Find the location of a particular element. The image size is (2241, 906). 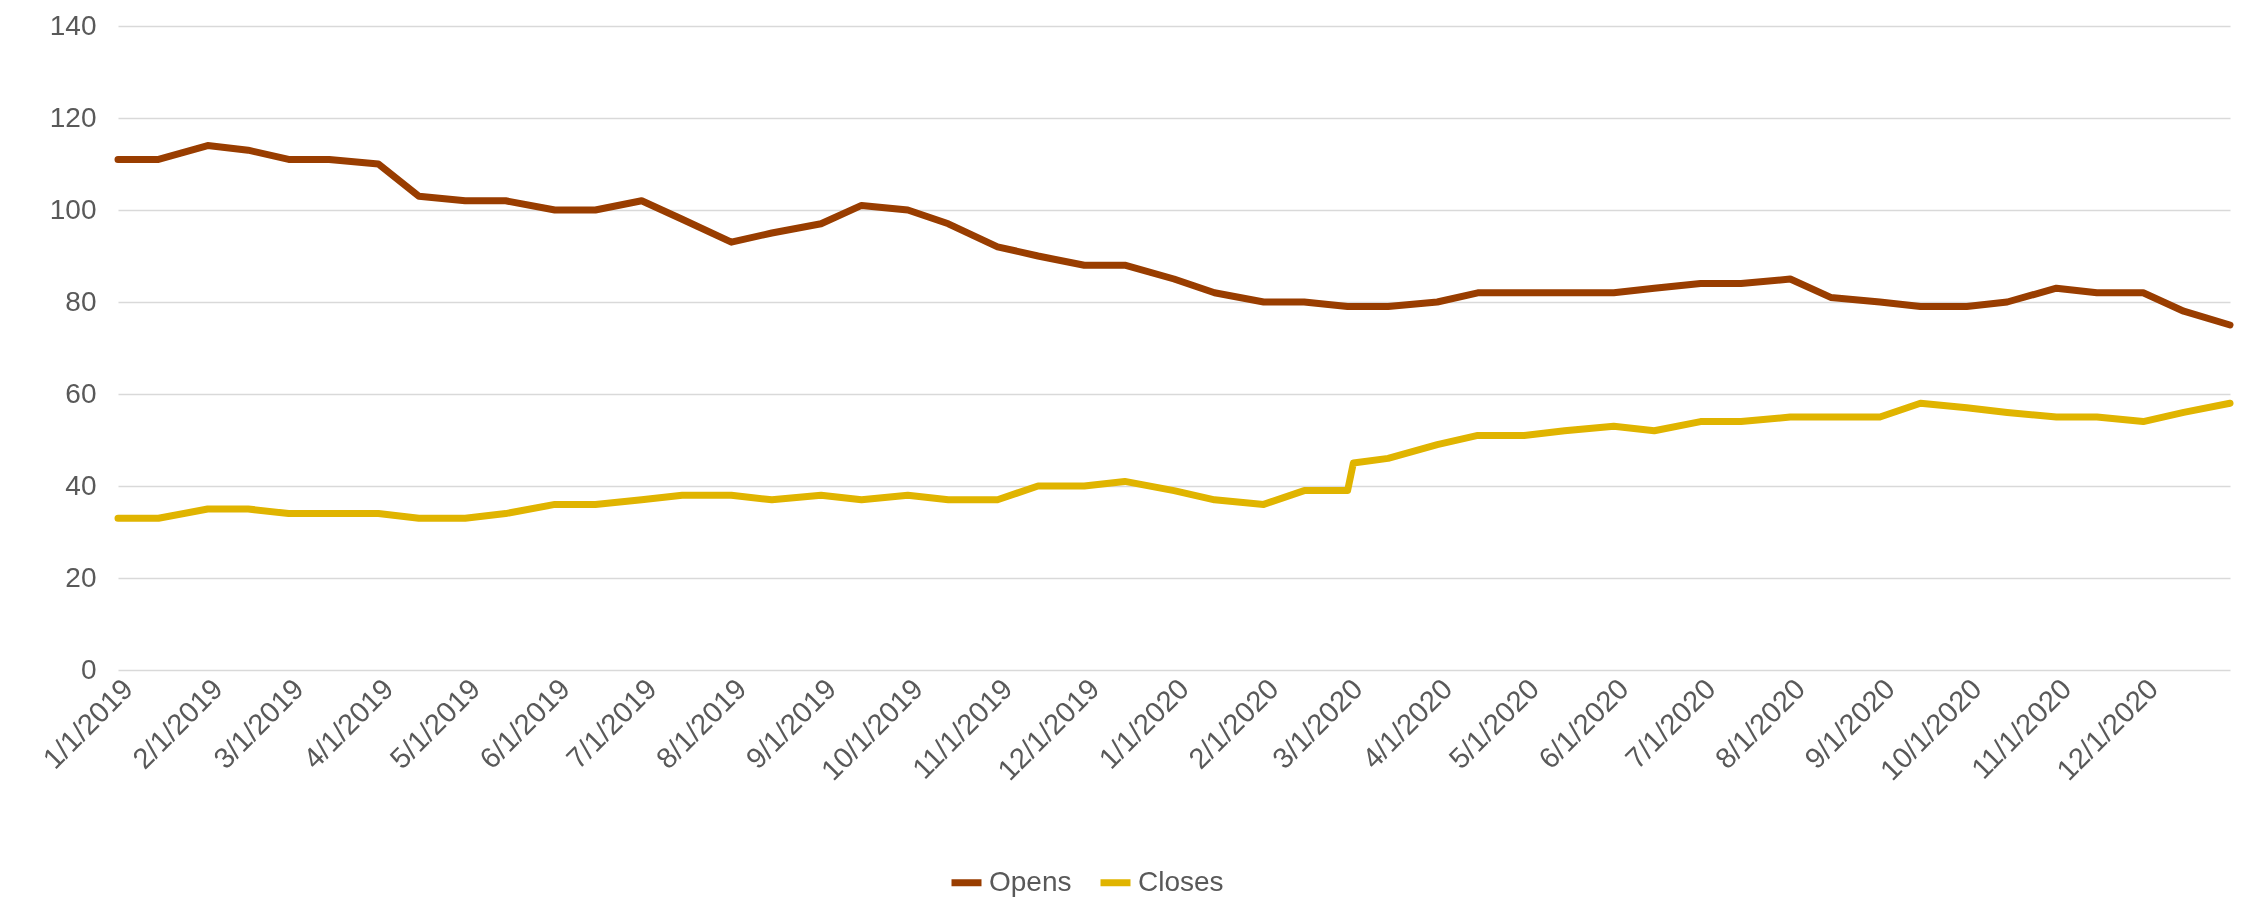

y-tick-label: 140 is located at coordinates (73, 25).